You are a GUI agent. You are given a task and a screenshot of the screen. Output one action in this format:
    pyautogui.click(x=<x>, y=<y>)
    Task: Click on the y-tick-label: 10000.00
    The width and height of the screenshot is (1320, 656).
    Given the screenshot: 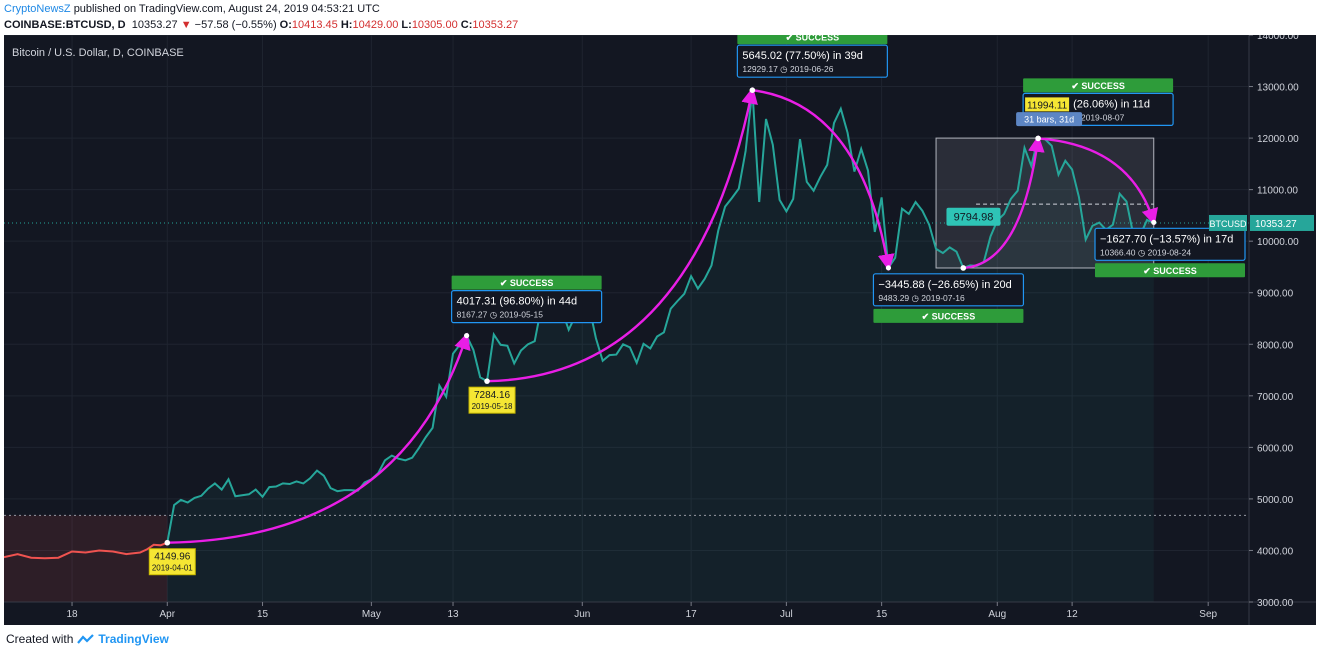 What is the action you would take?
    pyautogui.click(x=1278, y=242)
    